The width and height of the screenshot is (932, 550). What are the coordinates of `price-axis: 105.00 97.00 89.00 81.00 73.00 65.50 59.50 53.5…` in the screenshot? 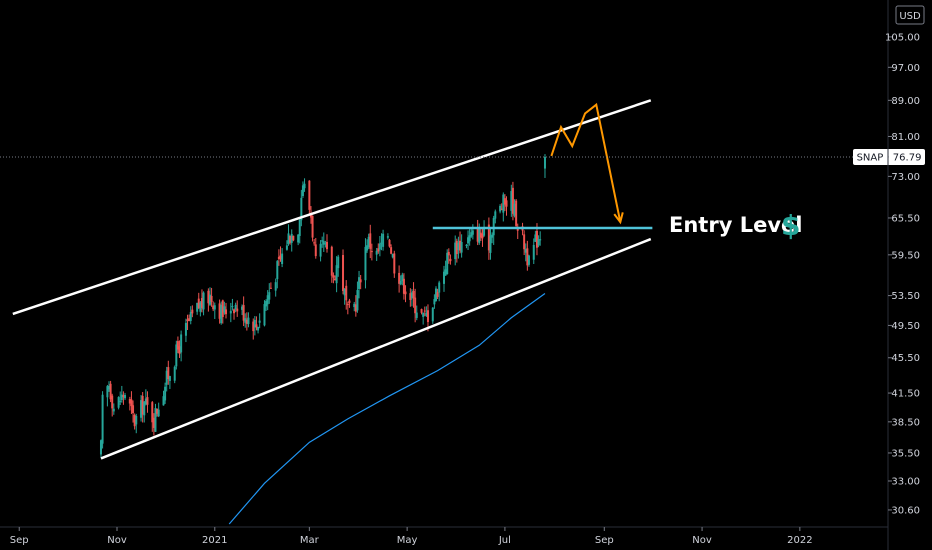 It's located at (902, 275).